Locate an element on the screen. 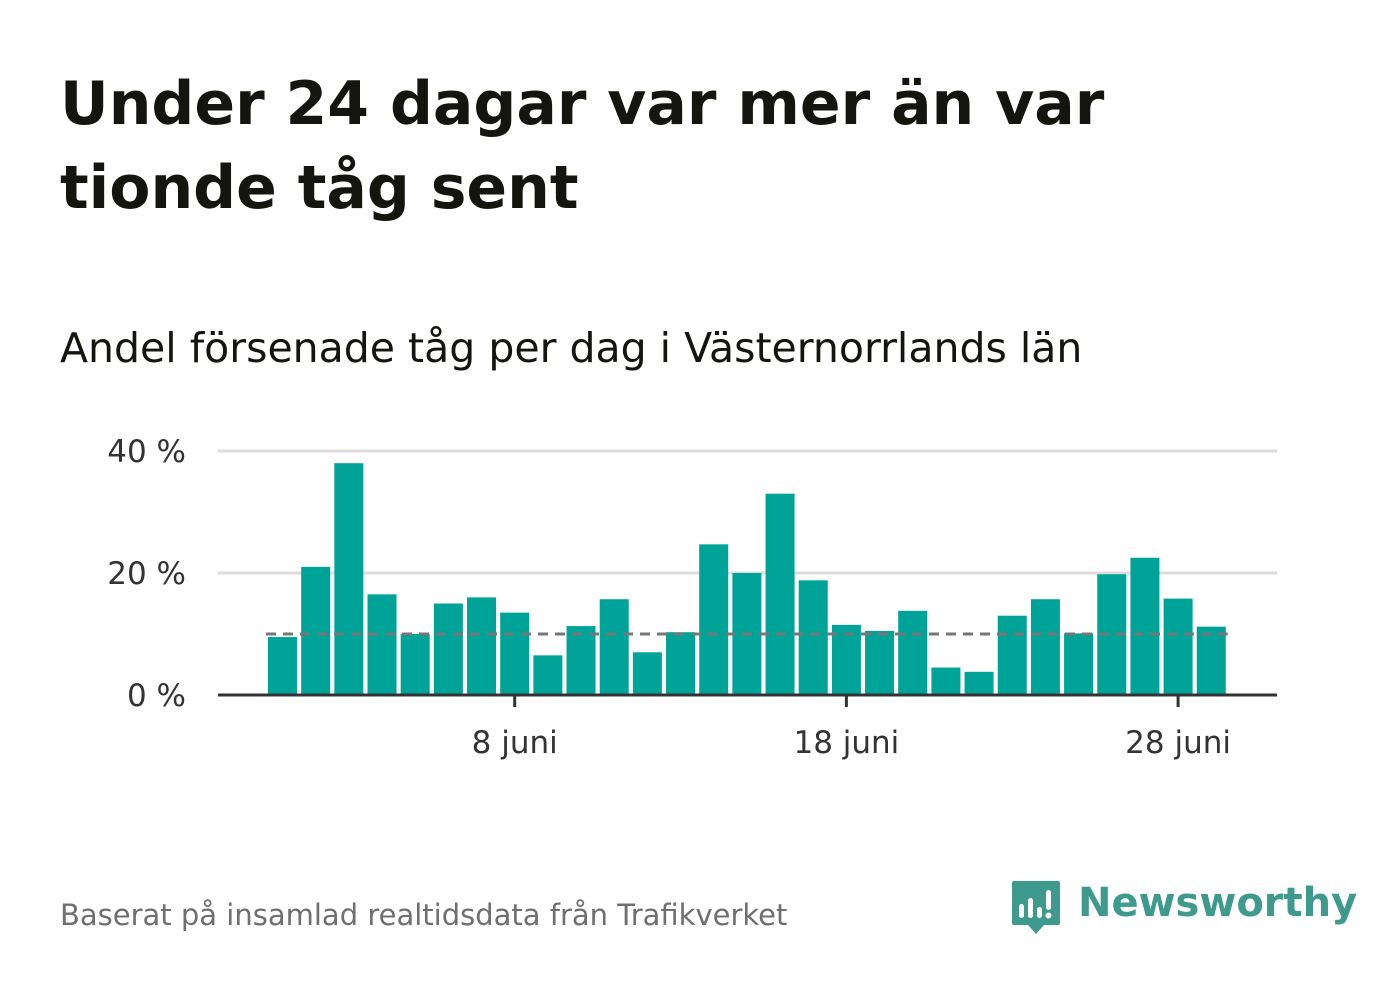 The image size is (1382, 999). y-tick-label: 20 % is located at coordinates (146, 574).